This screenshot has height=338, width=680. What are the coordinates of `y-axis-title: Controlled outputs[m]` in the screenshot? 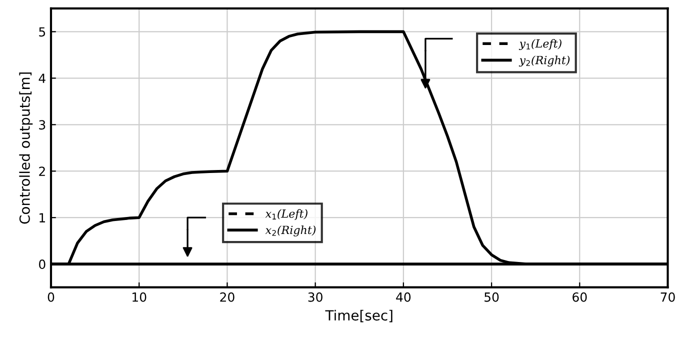 It's located at (26, 148).